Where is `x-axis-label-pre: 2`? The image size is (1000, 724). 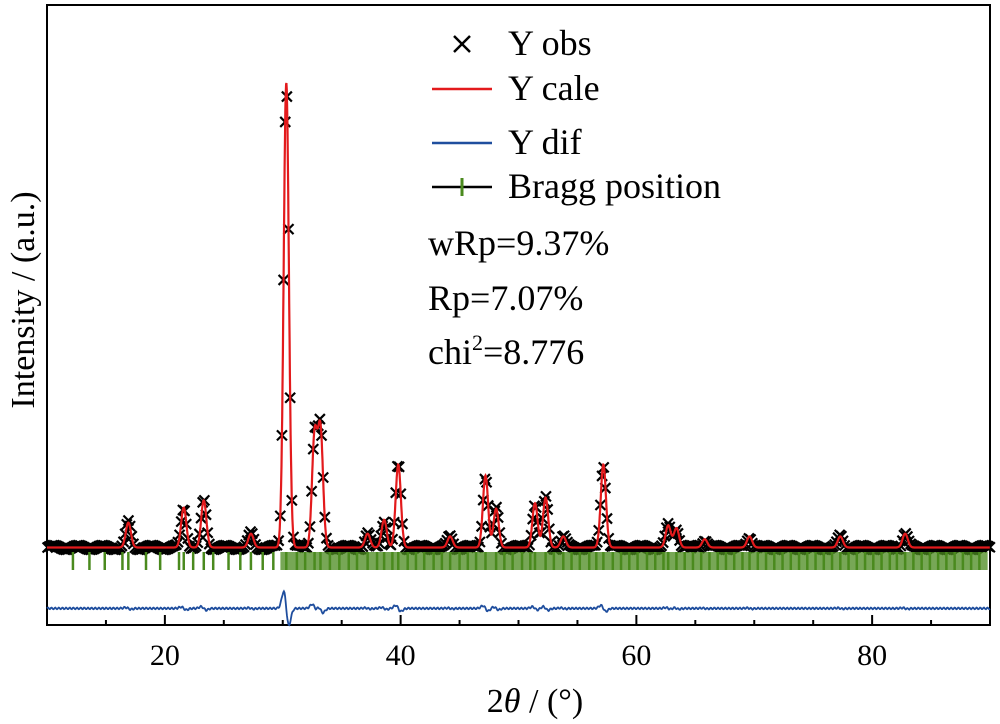 x-axis-label-pre: 2 is located at coordinates (495, 701).